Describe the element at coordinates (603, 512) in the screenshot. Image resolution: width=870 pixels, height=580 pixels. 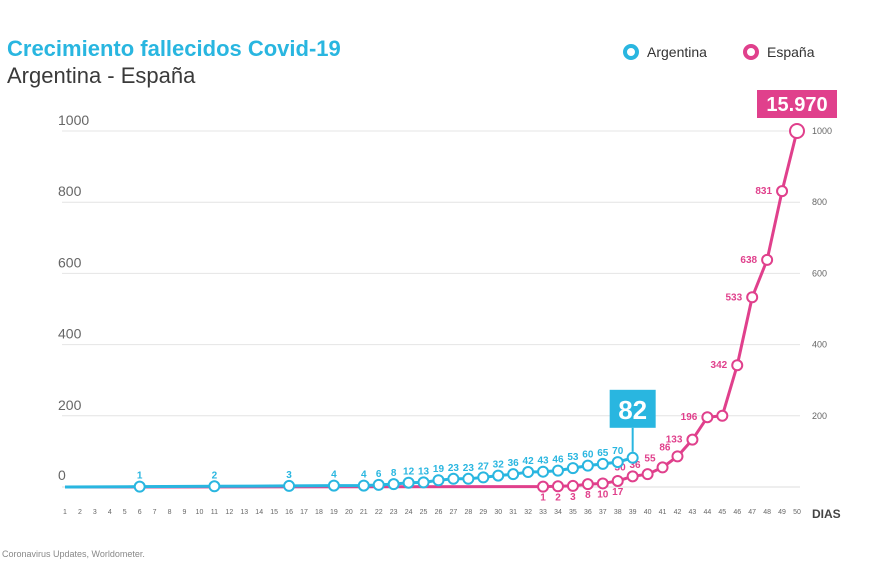
I see `x-tick-label: 37` at that location.